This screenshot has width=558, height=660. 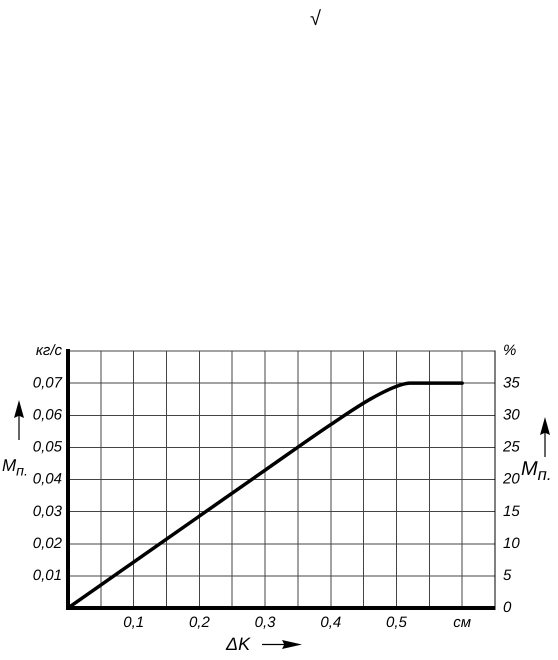 What do you see at coordinates (397, 623) in the screenshot?
I see `x-tick-label: 0,5` at bounding box center [397, 623].